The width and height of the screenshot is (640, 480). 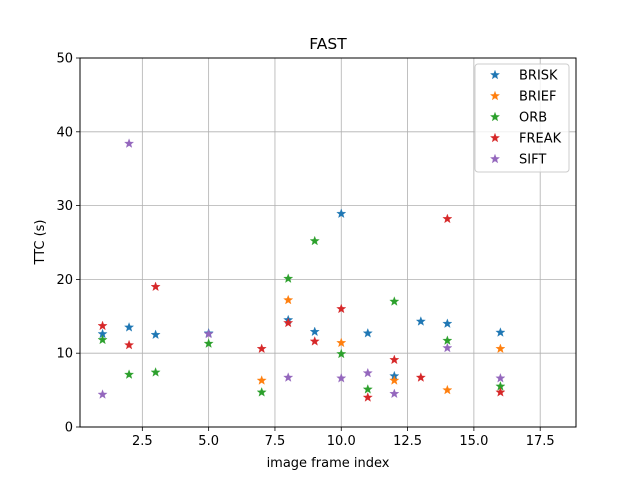 I want to click on y-tick-label: 50, so click(x=64, y=59).